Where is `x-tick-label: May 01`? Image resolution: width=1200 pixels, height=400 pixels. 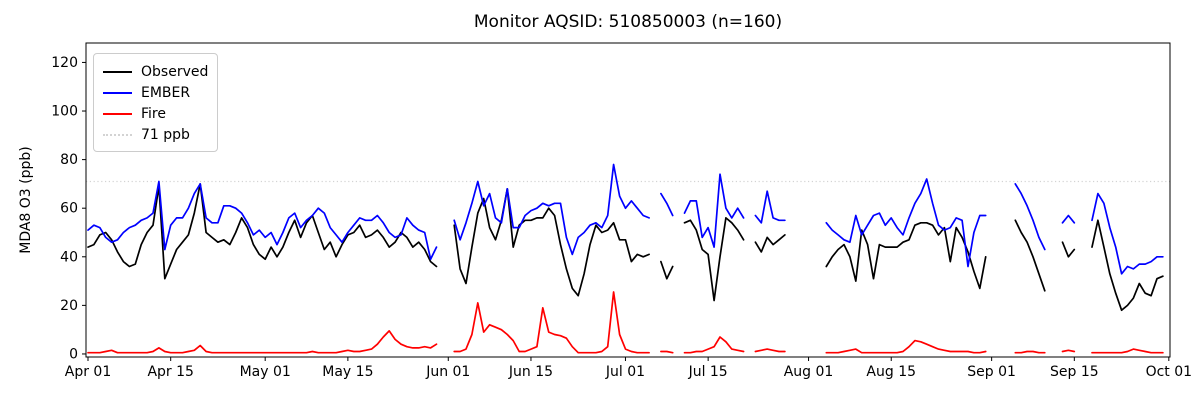 x-tick-label: May 01 is located at coordinates (265, 372).